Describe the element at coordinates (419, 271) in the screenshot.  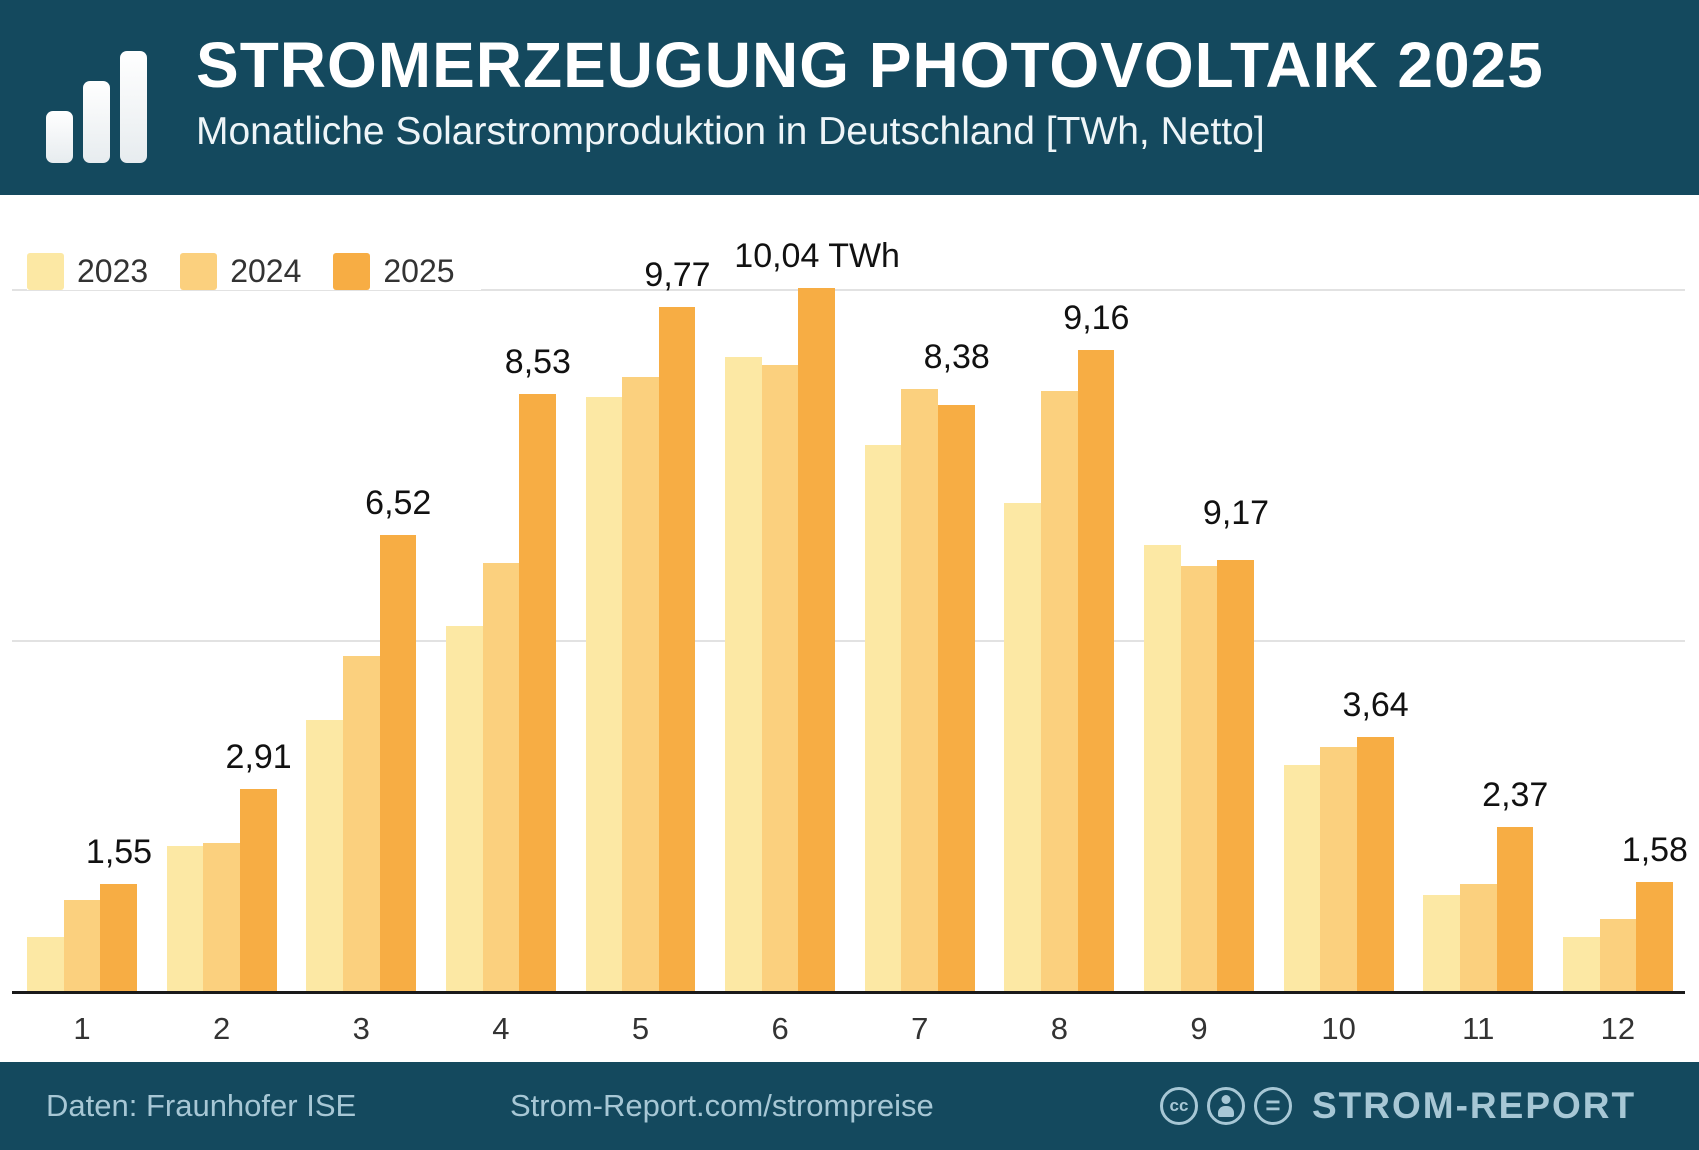
I see `legend-label-2025: 2025` at that location.